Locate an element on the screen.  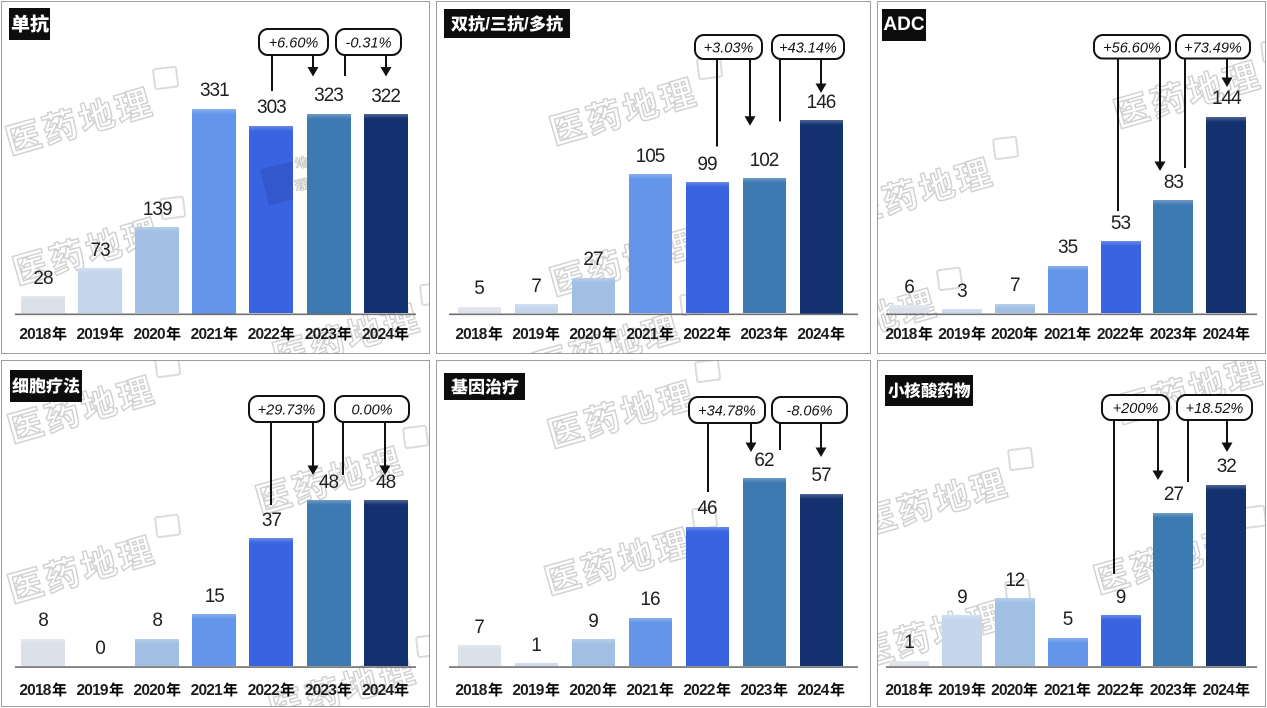
svg-text: +29.73% is located at coordinates (287, 411).